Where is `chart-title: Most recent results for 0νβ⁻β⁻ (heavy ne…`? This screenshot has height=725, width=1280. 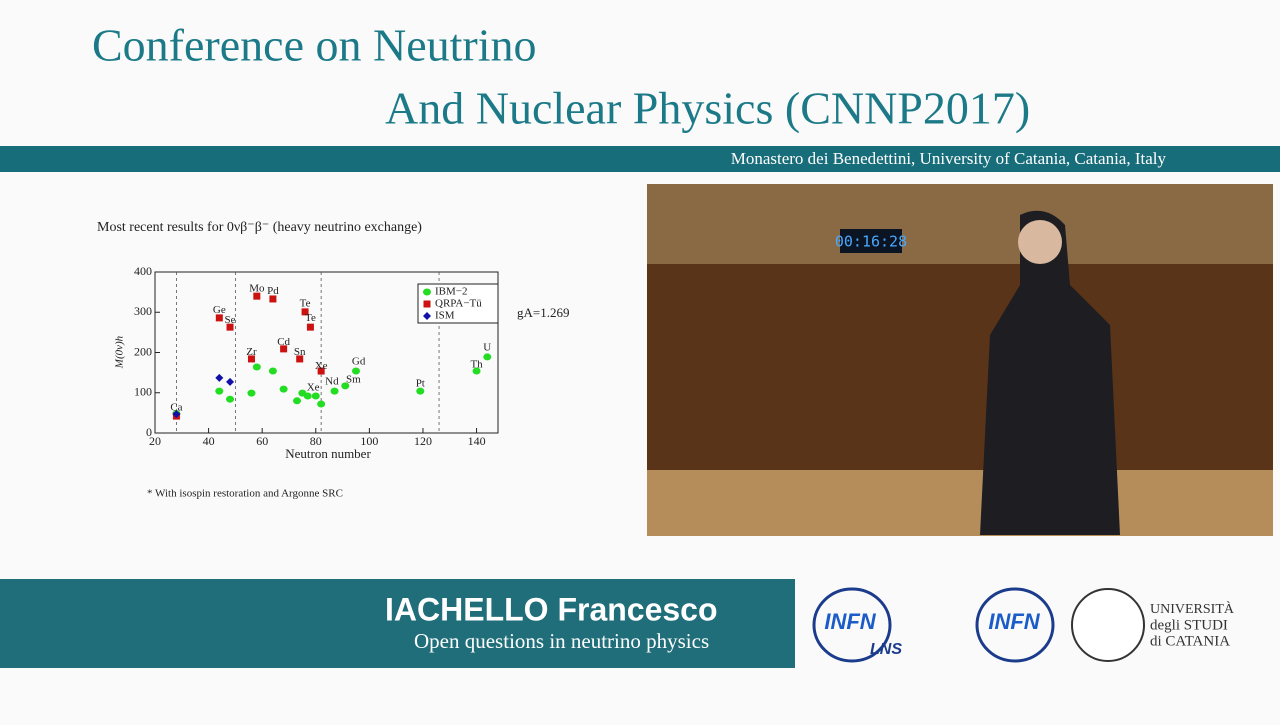
chart-title: Most recent results for 0νβ⁻β⁻ (heavy ne… is located at coordinates (259, 227).